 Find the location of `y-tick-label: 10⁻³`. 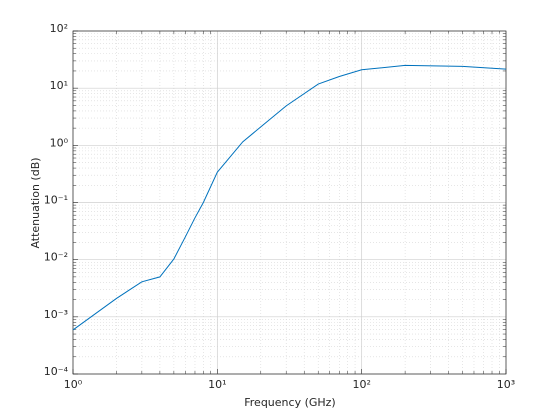

y-tick-label: 10⁻³ is located at coordinates (56, 314).